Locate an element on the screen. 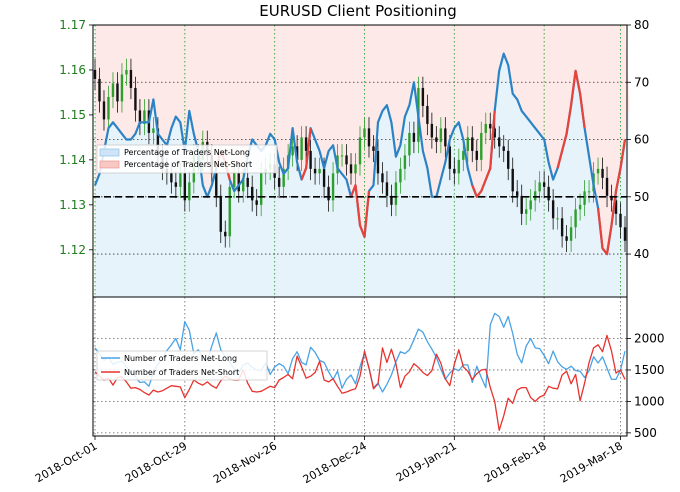 The height and width of the screenshot is (492, 680). percent-tick-label: 50 is located at coordinates (641, 197).